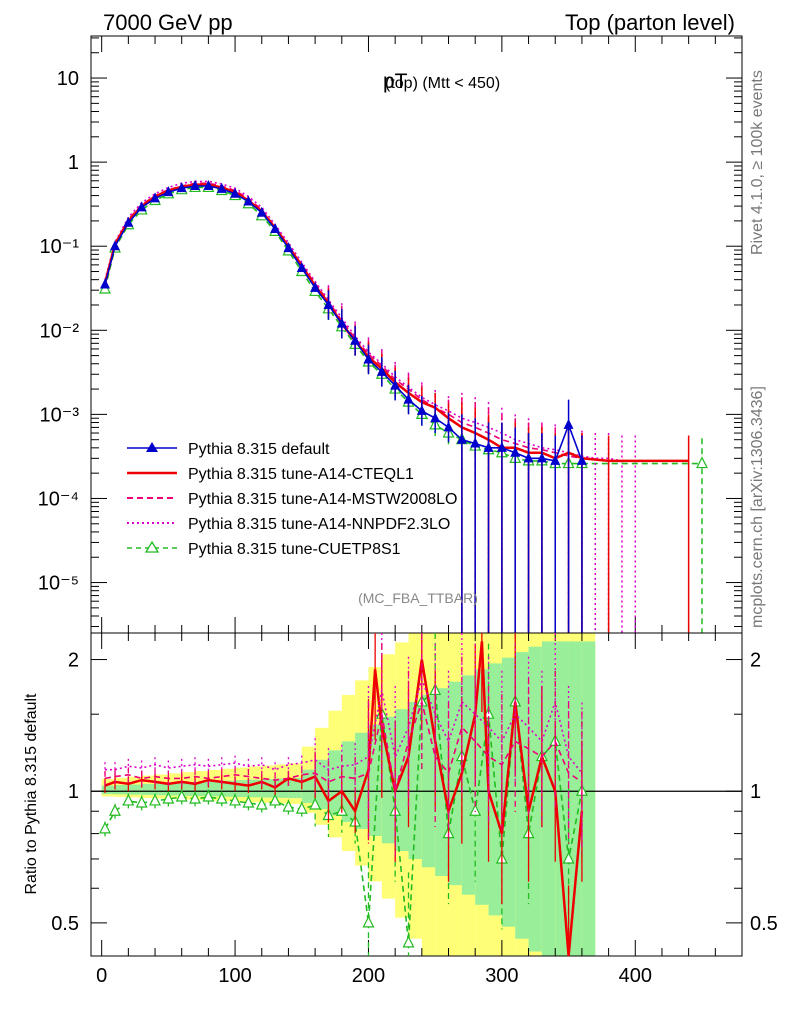  I want to click on legend-entry-cuetp8s1: Pythia 8.315 tune-CUETP8S1, so click(264, 549).